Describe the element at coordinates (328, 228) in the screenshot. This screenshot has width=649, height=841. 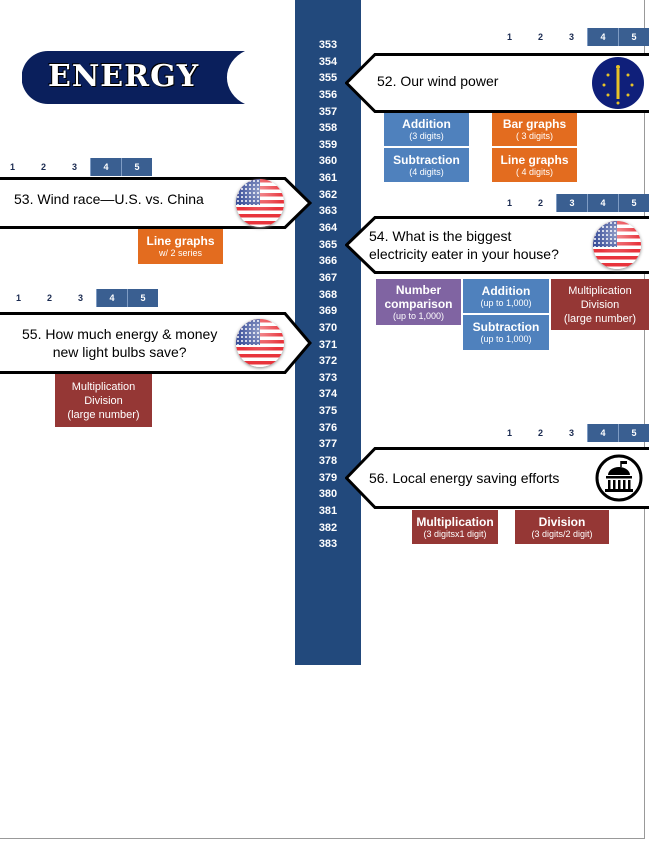
I see `page-number: 364` at that location.